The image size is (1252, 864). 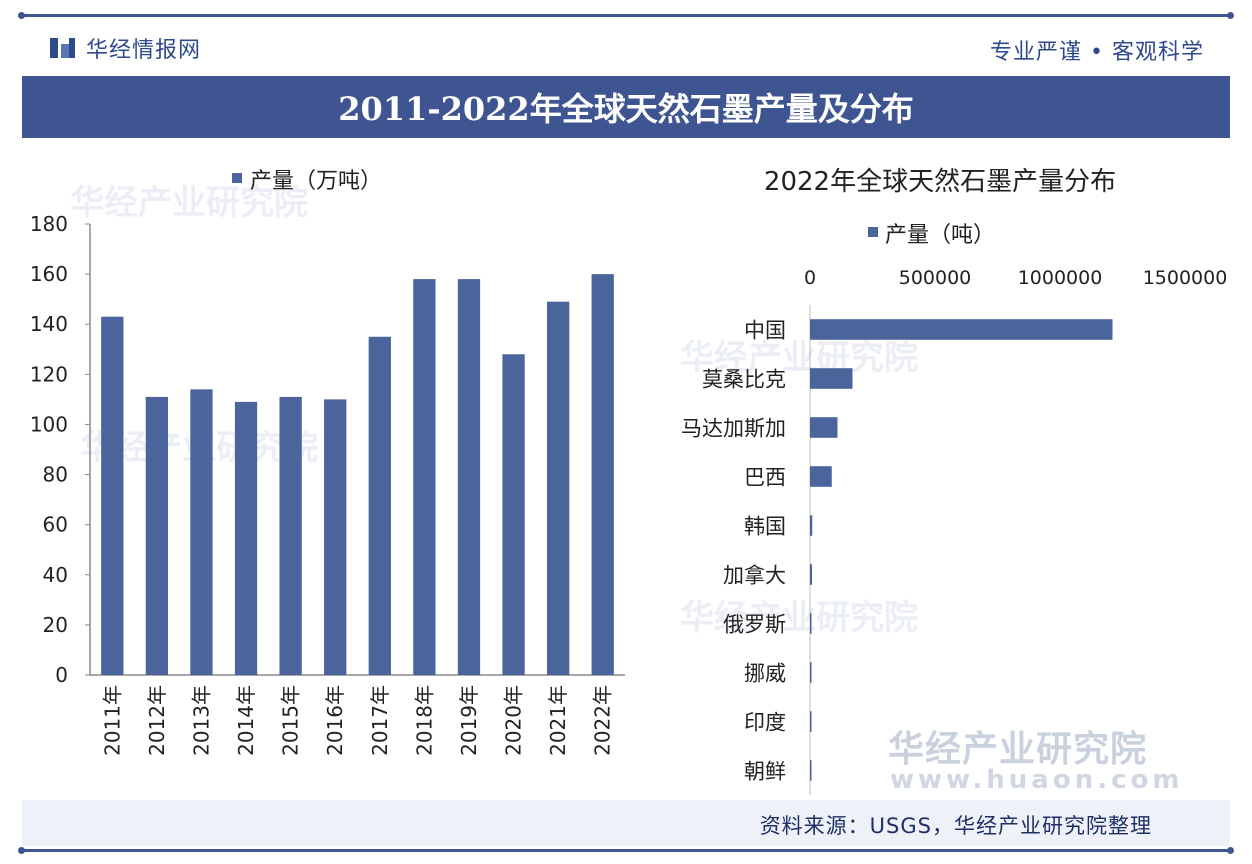 I want to click on y-tick-label: 20, so click(x=55, y=625).